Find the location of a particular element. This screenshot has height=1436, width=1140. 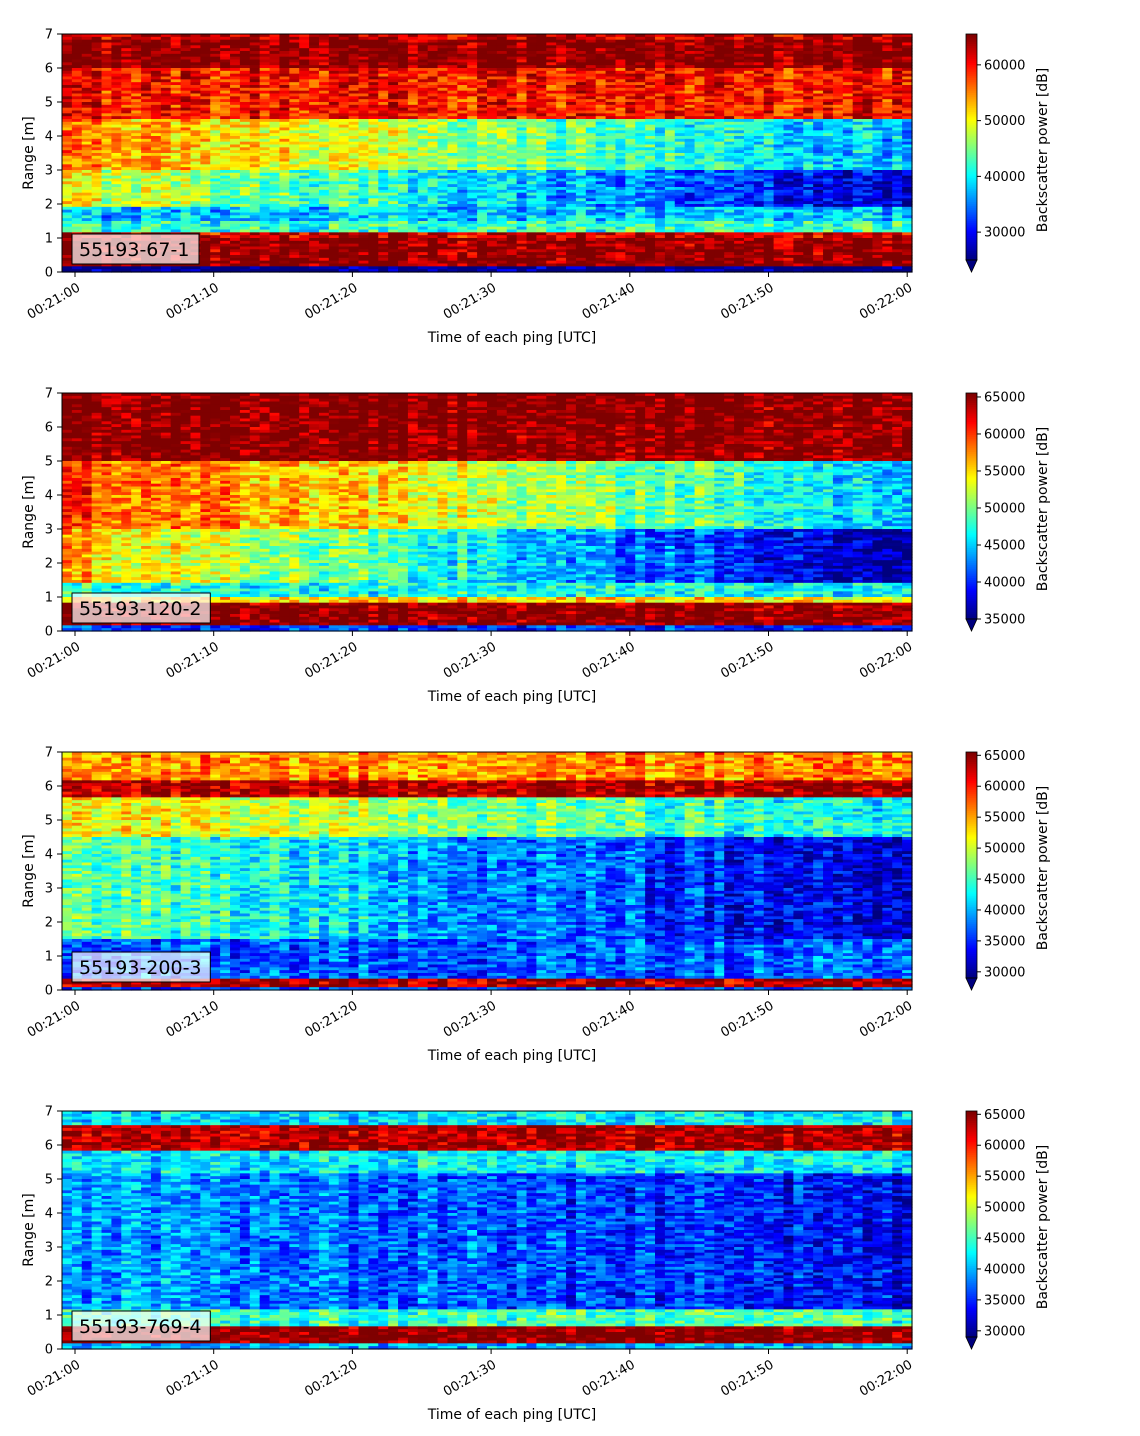

panel-label: 55193-200-3 is located at coordinates (141, 967).